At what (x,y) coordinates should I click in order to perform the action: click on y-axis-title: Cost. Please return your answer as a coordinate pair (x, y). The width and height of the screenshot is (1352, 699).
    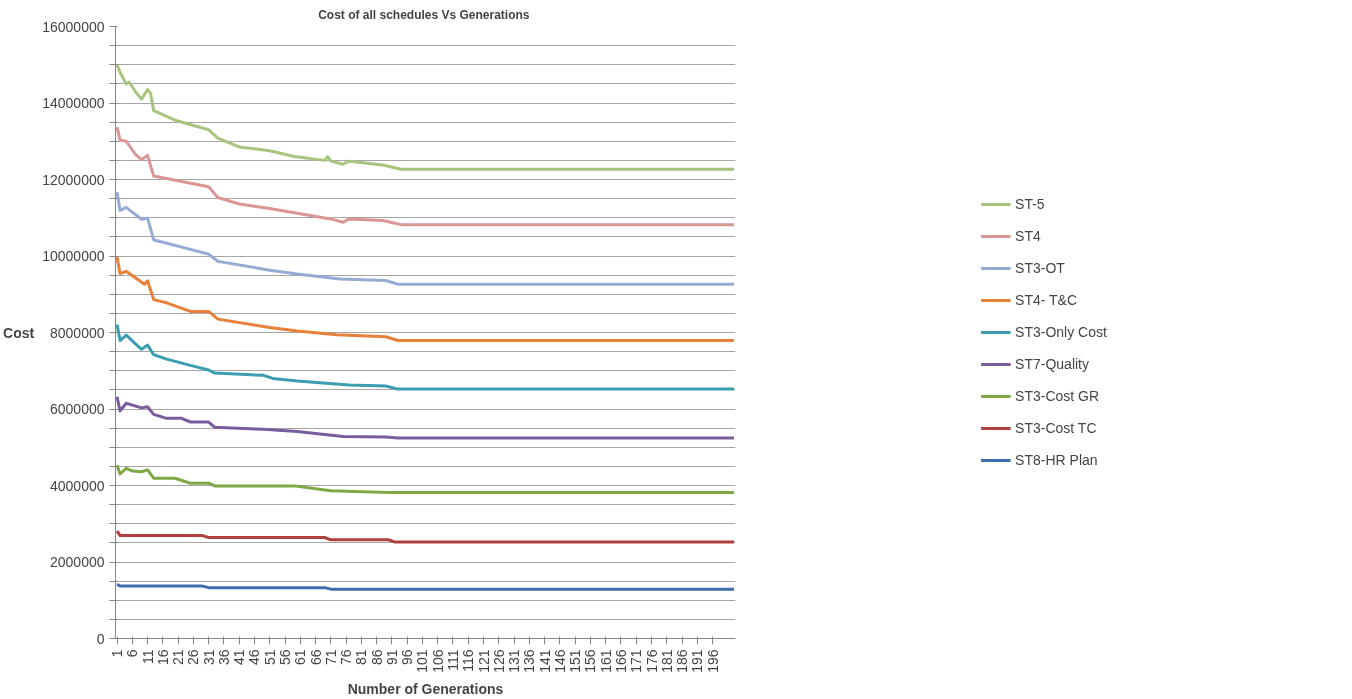
    Looking at the image, I should click on (19, 332).